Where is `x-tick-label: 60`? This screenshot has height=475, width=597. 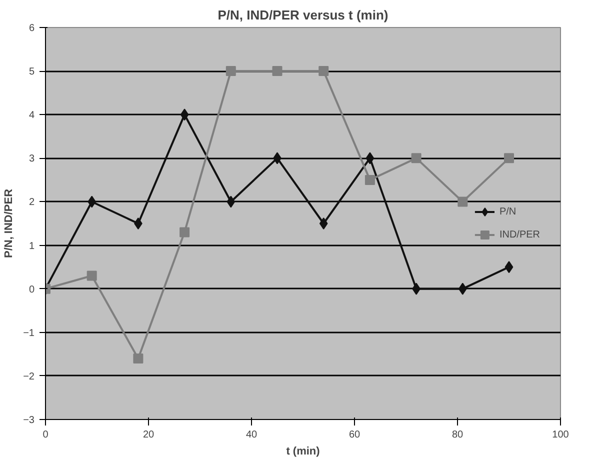 x-tick-label: 60 is located at coordinates (354, 435).